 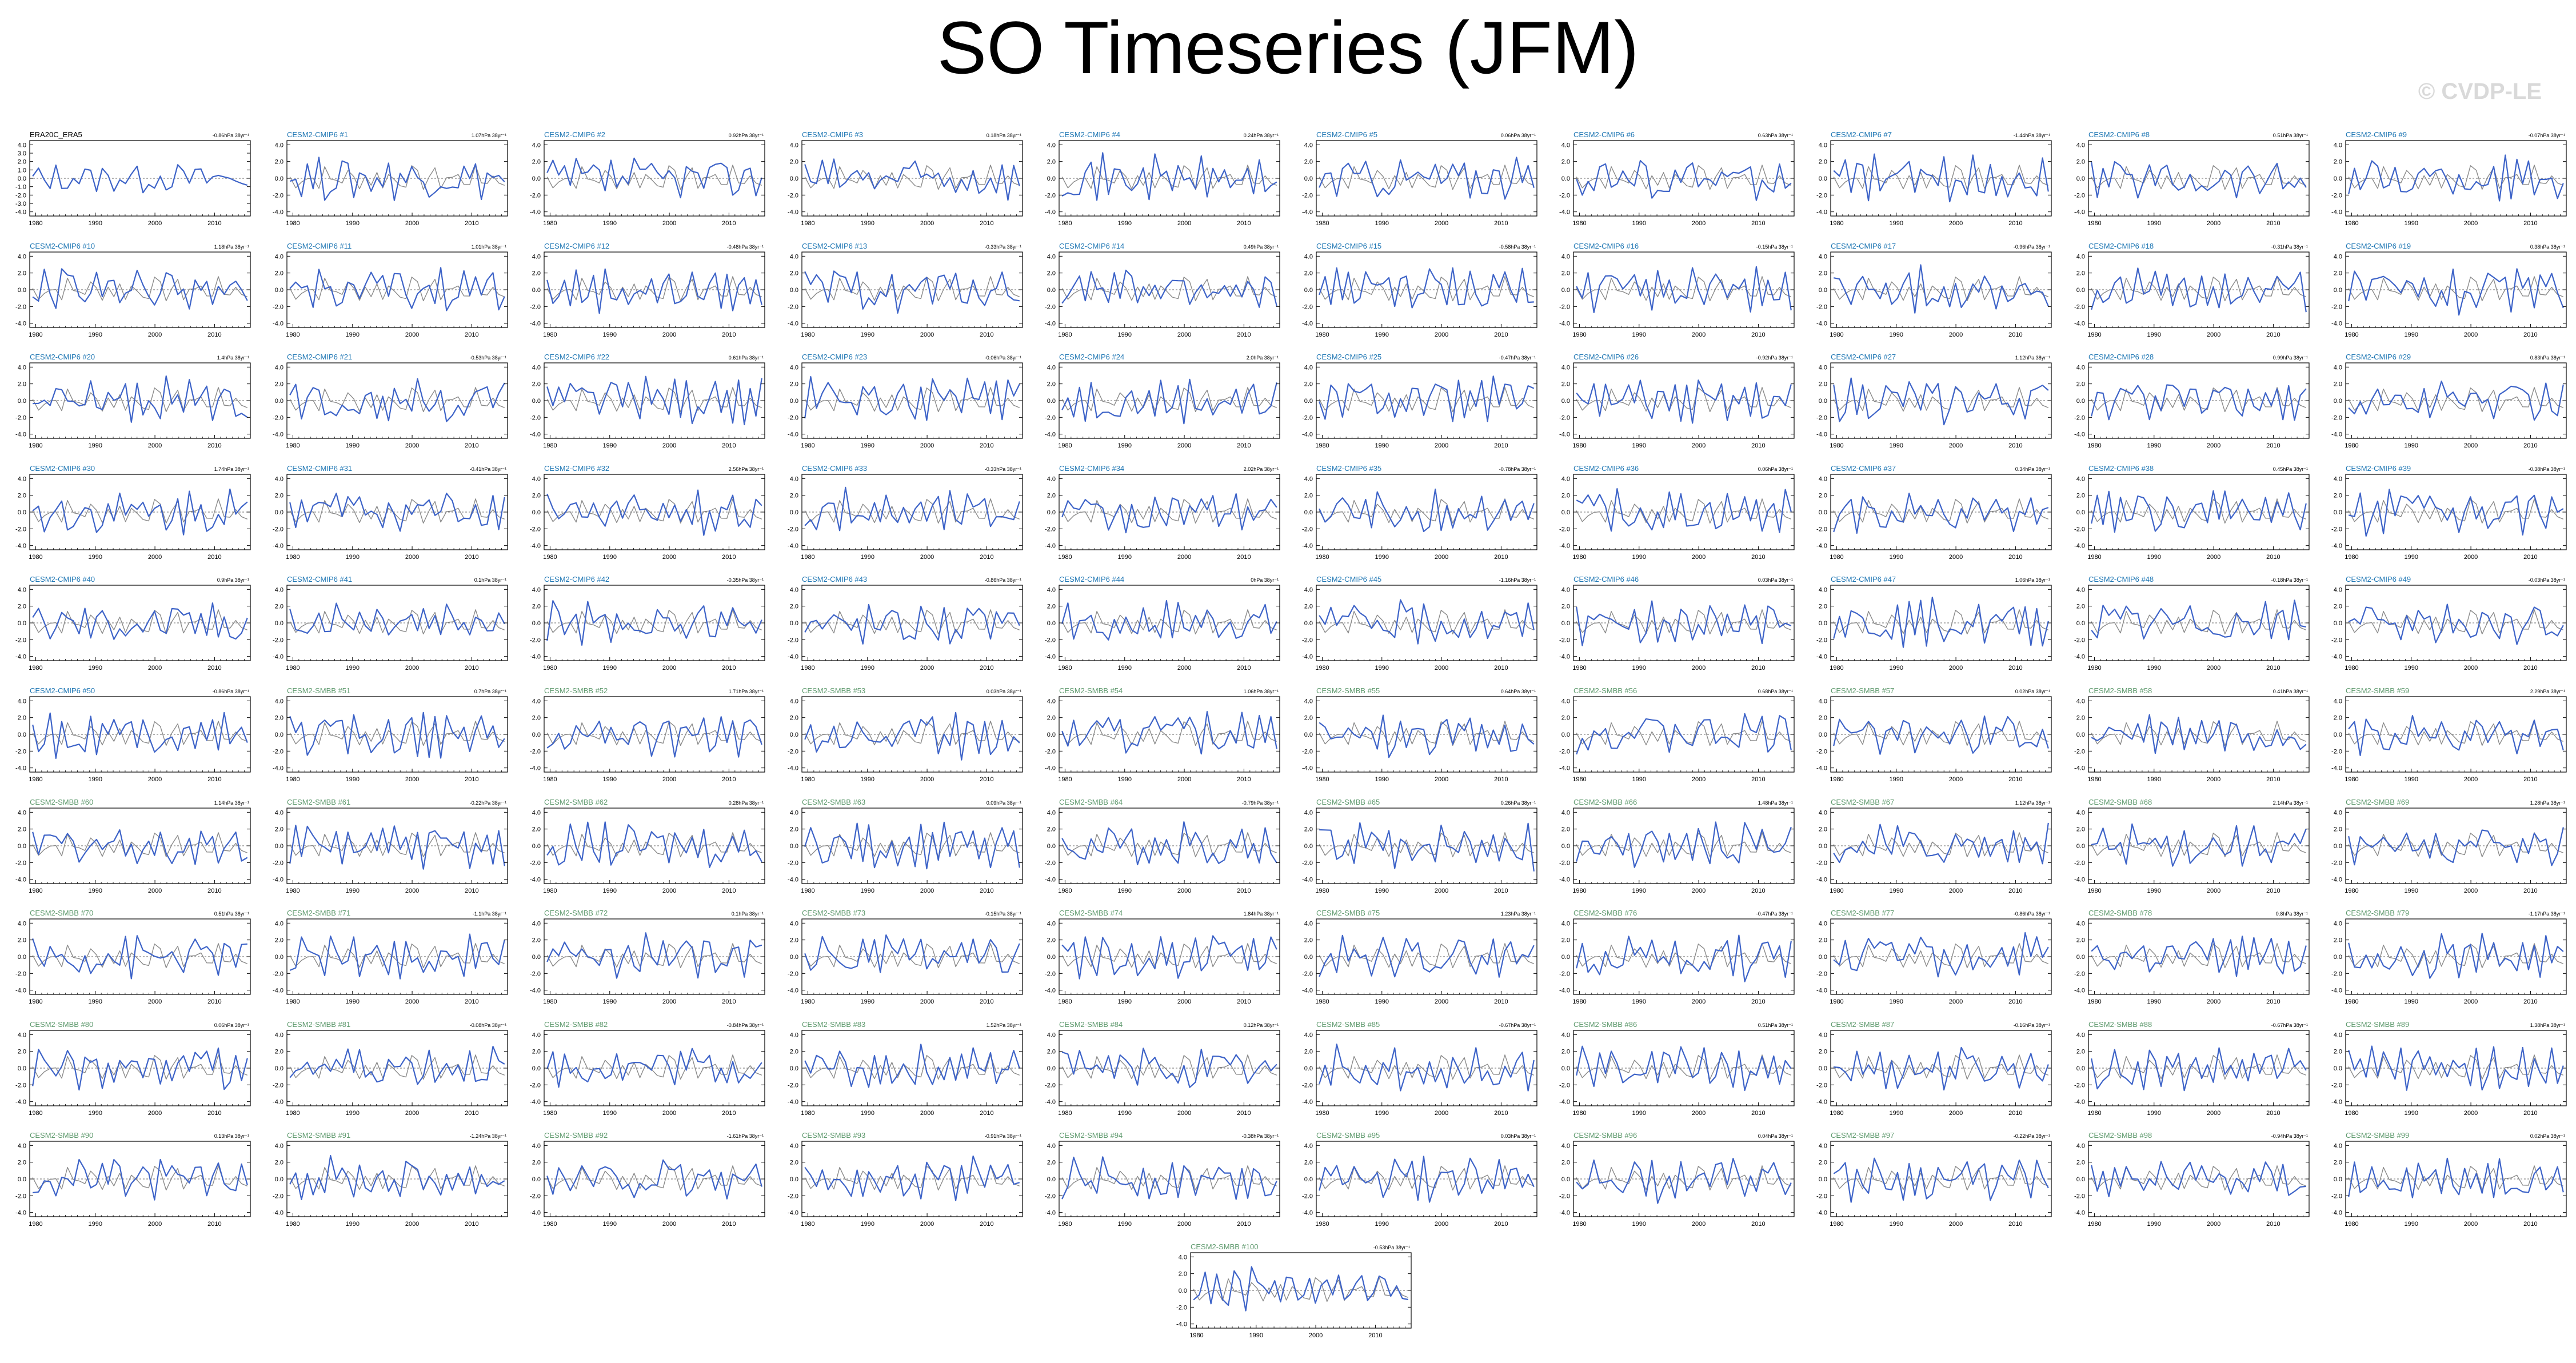 What do you see at coordinates (1265, 580) in the screenshot?
I see `panel-trend-label: 0hPa 38yr⁻¹` at bounding box center [1265, 580].